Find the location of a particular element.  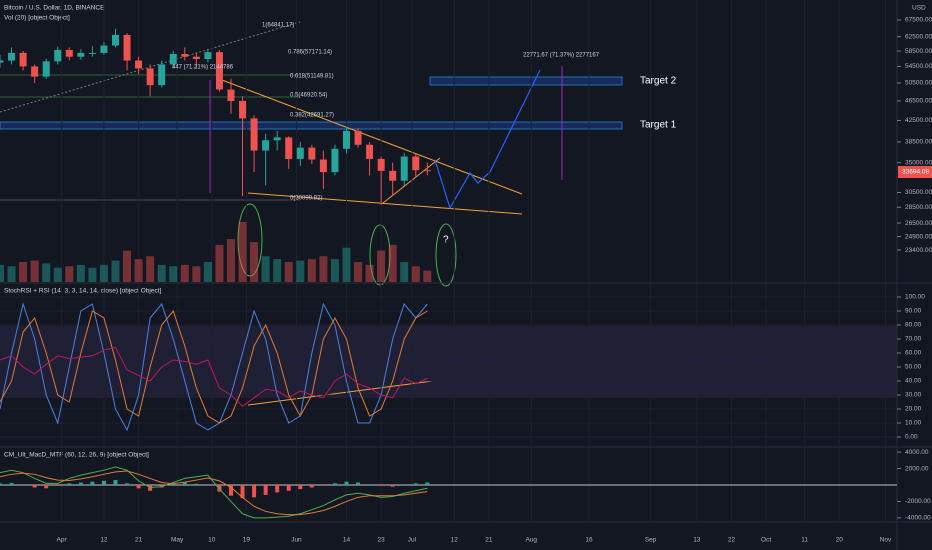

y-tick-label: 46500.00 is located at coordinates (918, 101).